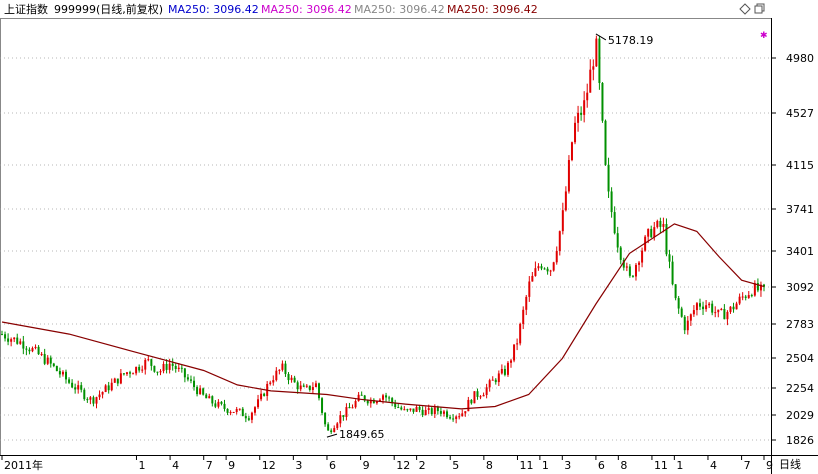 The width and height of the screenshot is (818, 474). Describe the element at coordinates (108, 9) in the screenshot. I see `code-label: 999999(日线,前复权)` at that location.